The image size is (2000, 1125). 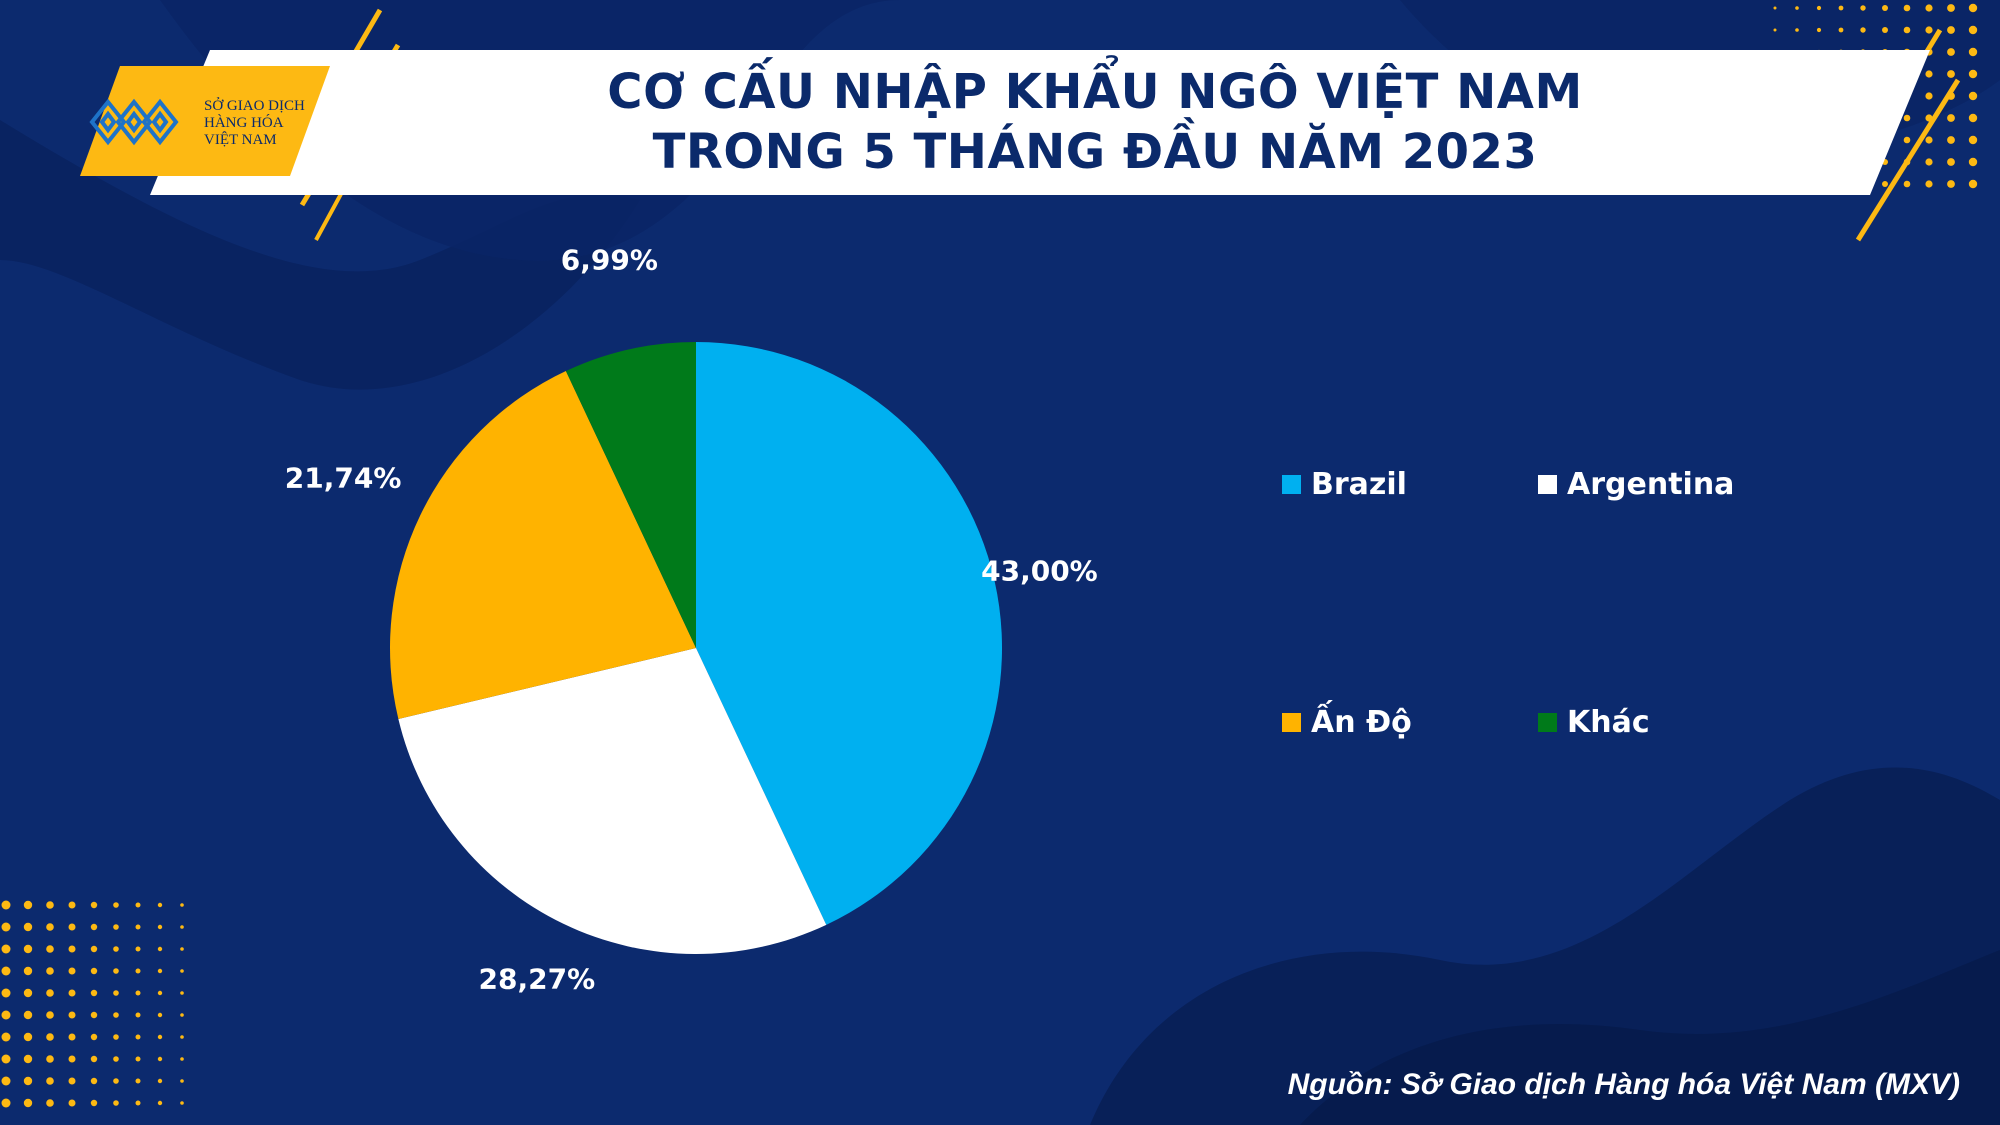 I want to click on pie-slice-argentina, so click(x=612, y=801).